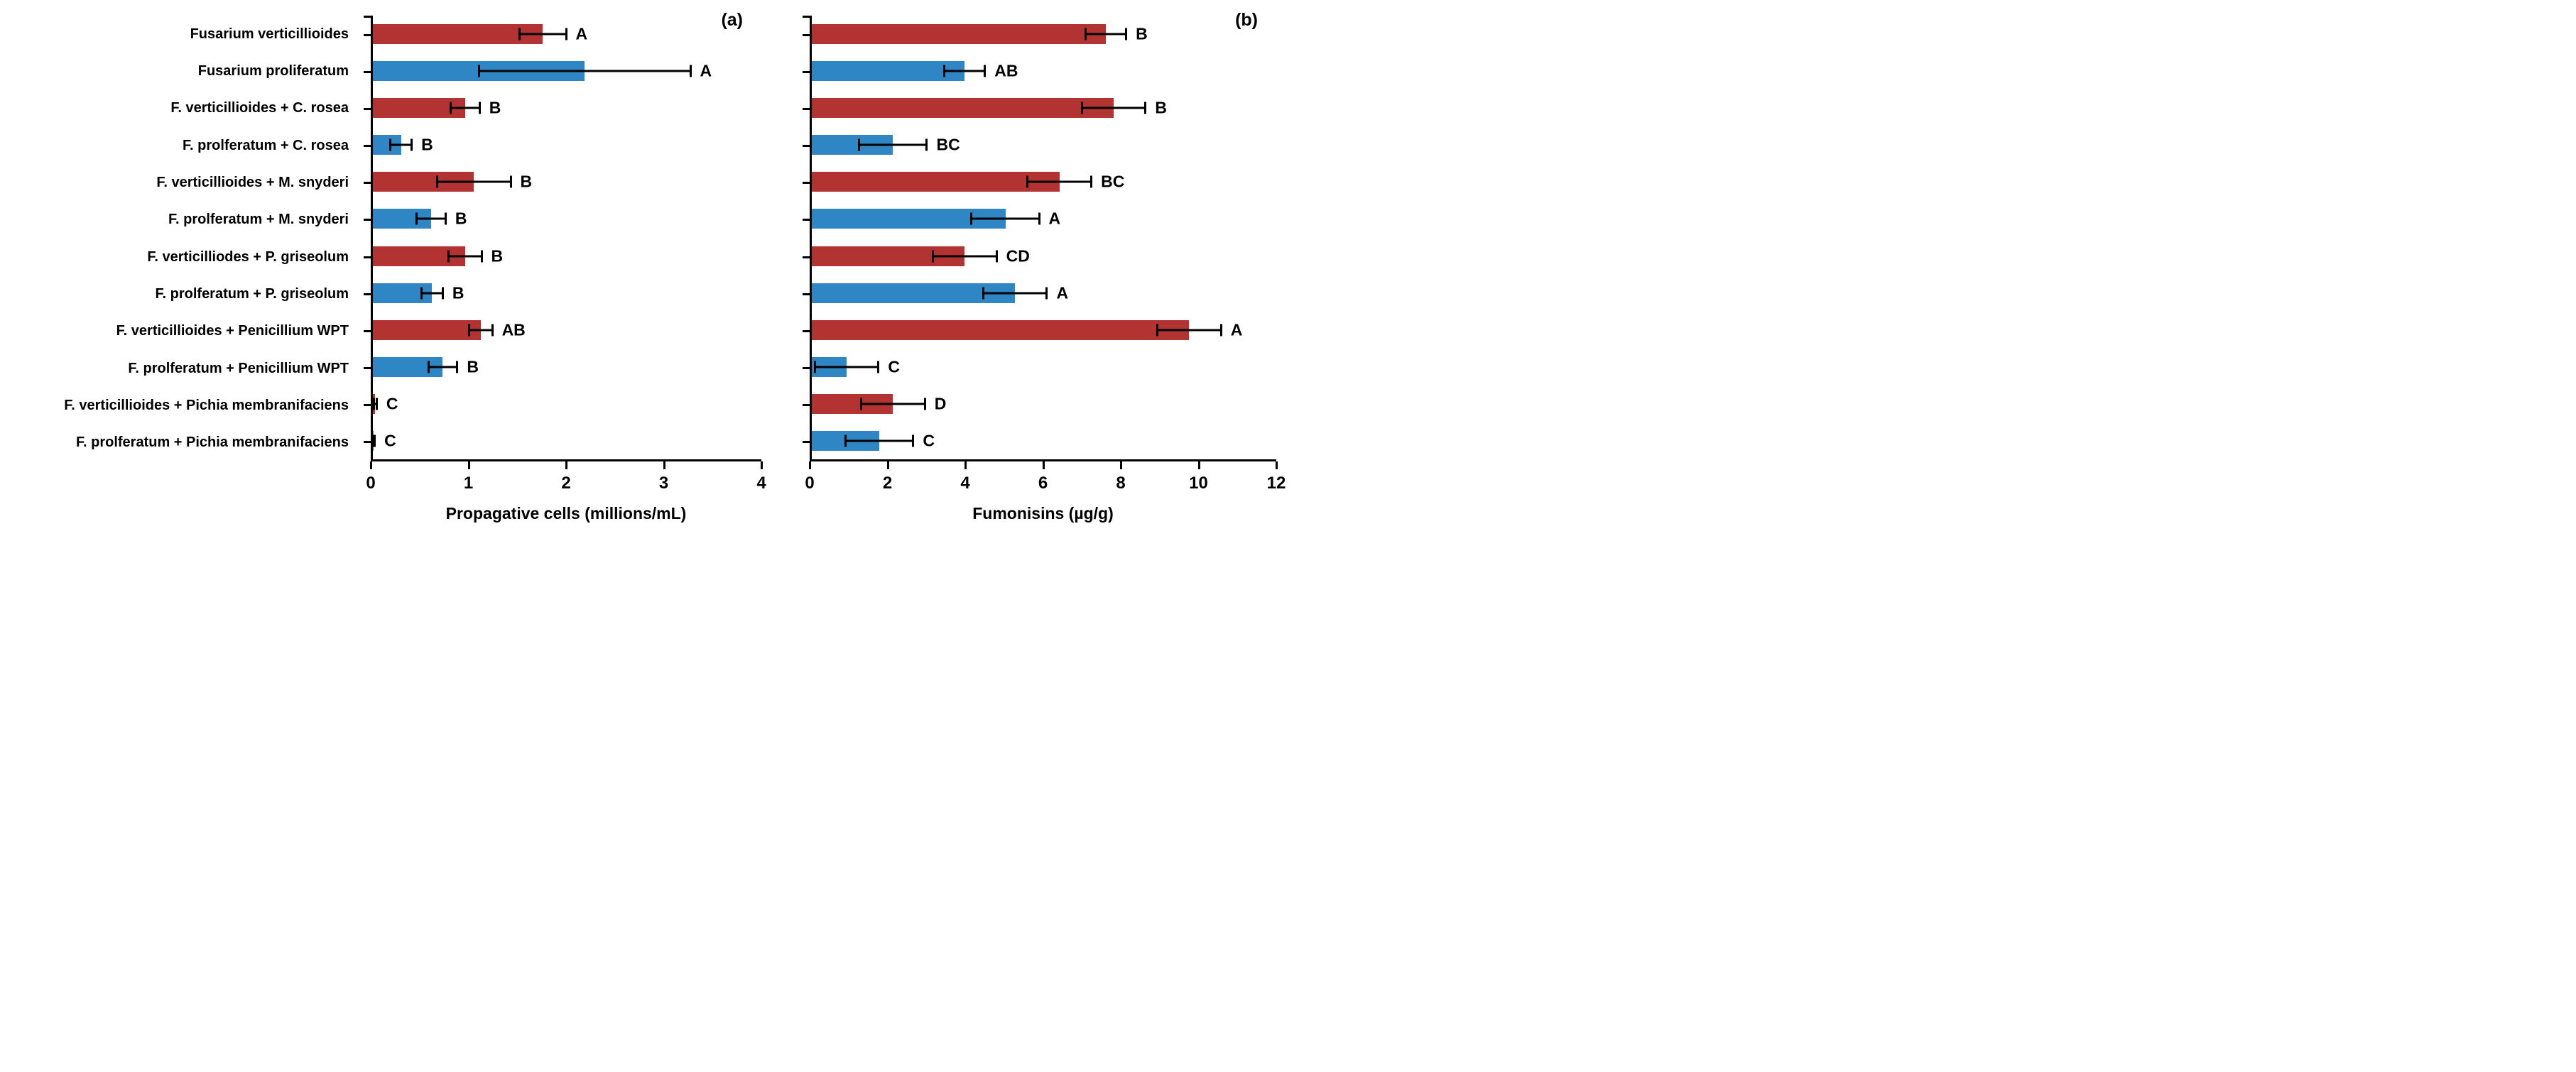 This screenshot has width=2576, height=1072. Describe the element at coordinates (940, 403) in the screenshot. I see `significance-letter: D` at that location.